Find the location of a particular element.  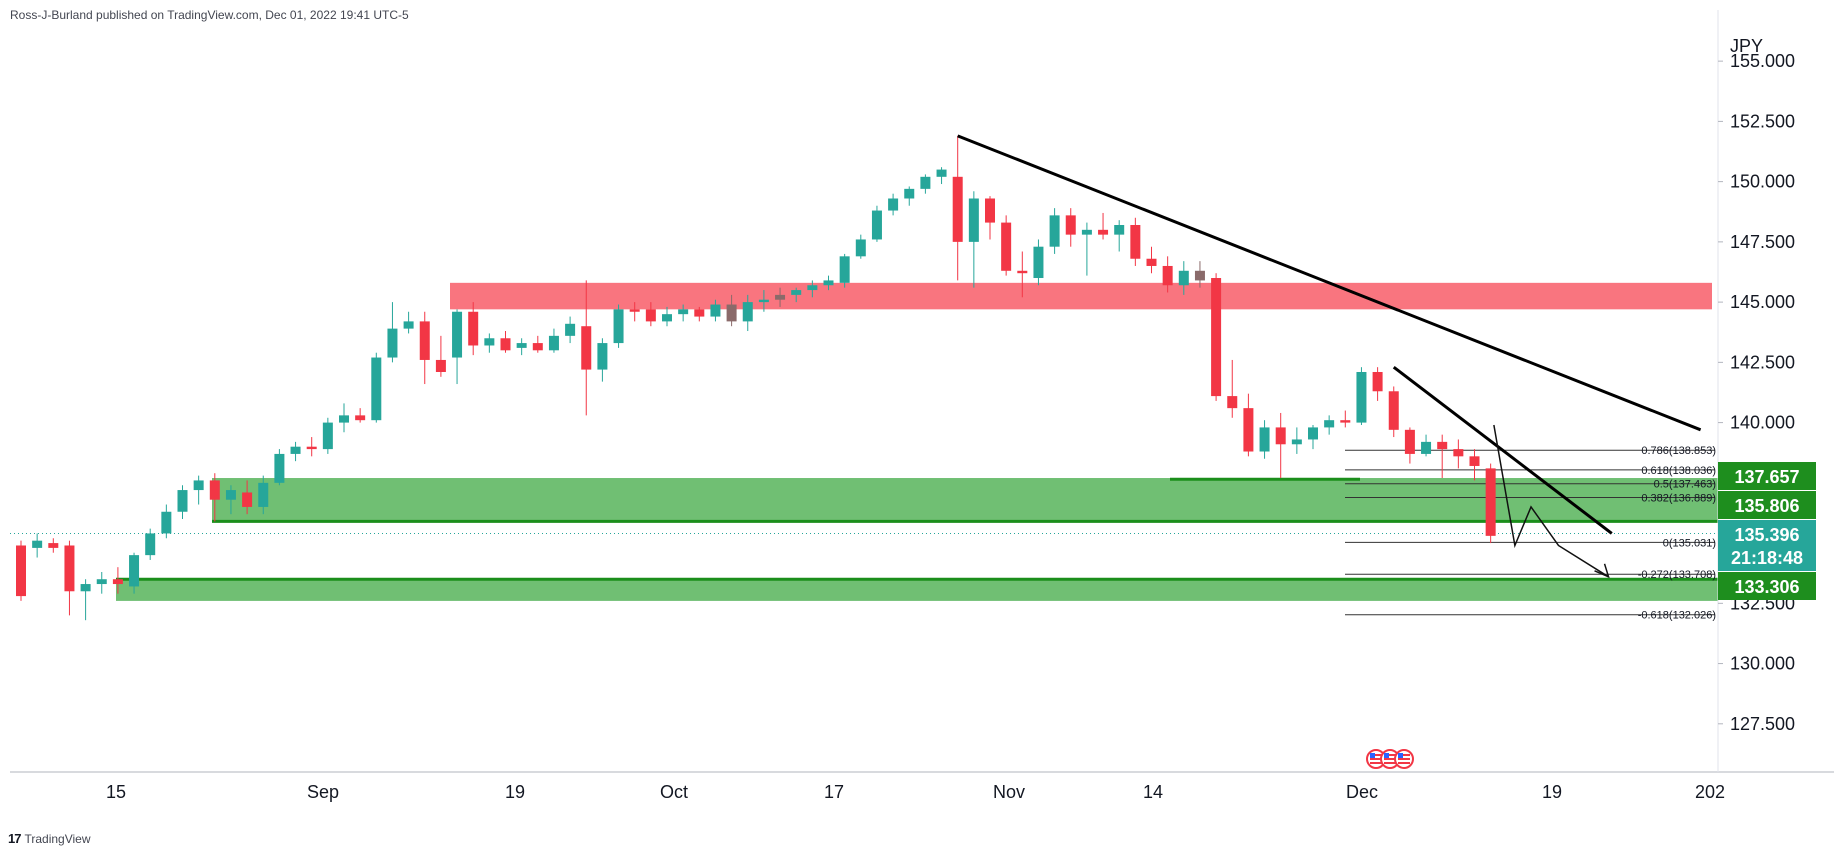

event-icons-layer is located at coordinates (1390, 759).